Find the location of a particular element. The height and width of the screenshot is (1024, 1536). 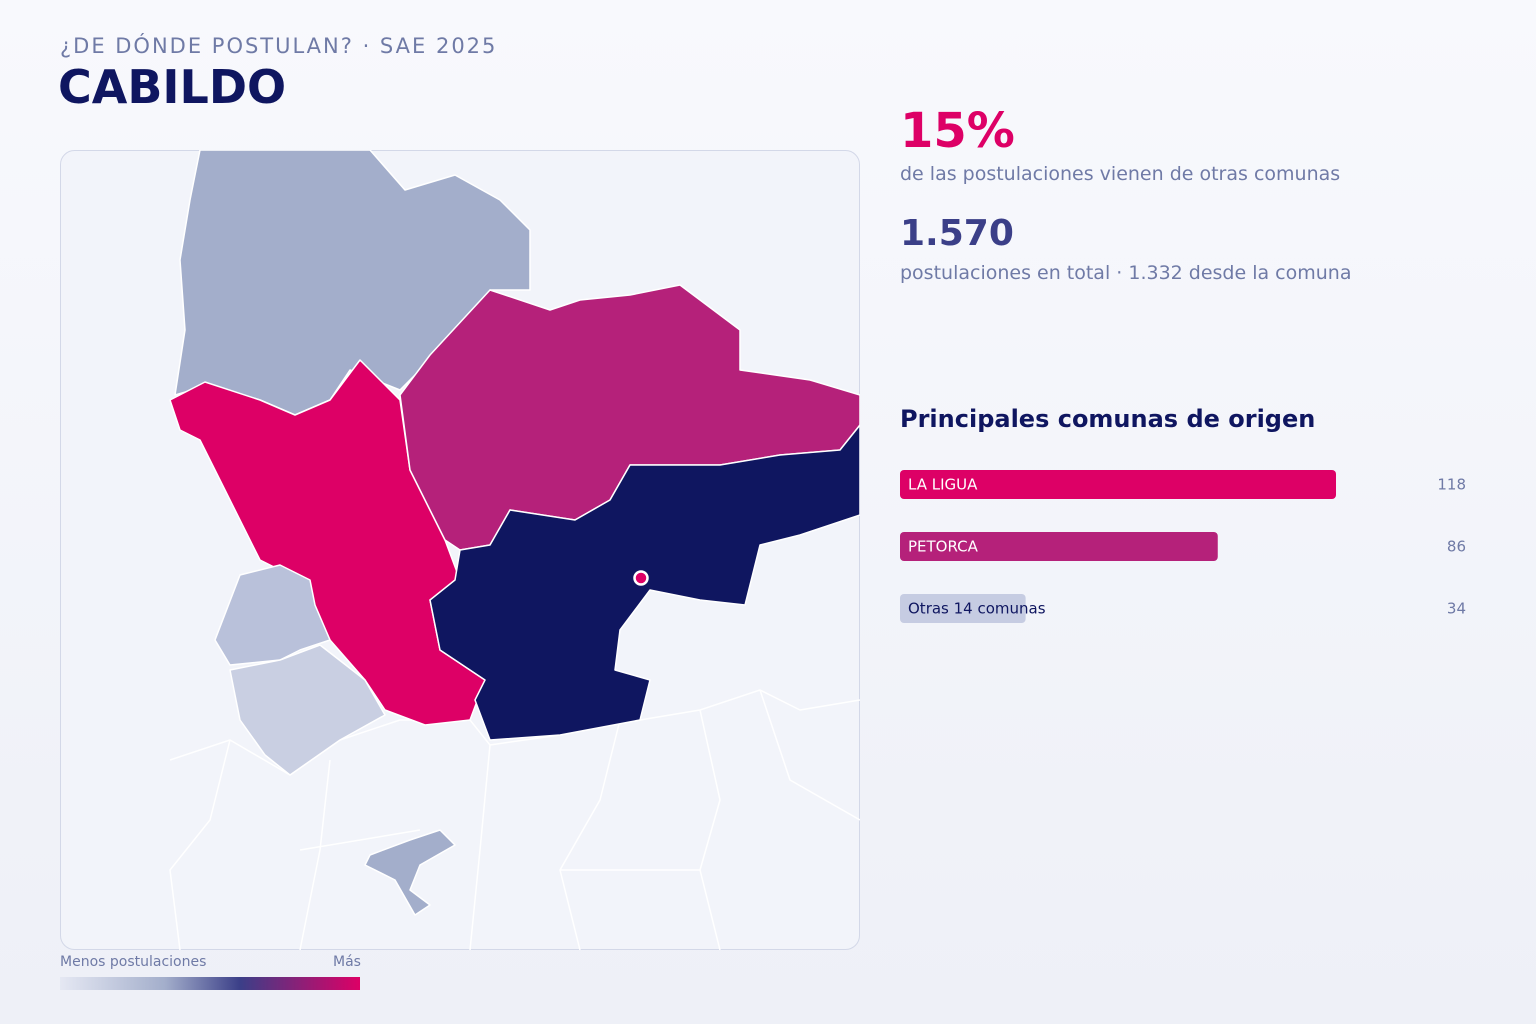

legend-low: Menos postulaciones is located at coordinates (133, 962).